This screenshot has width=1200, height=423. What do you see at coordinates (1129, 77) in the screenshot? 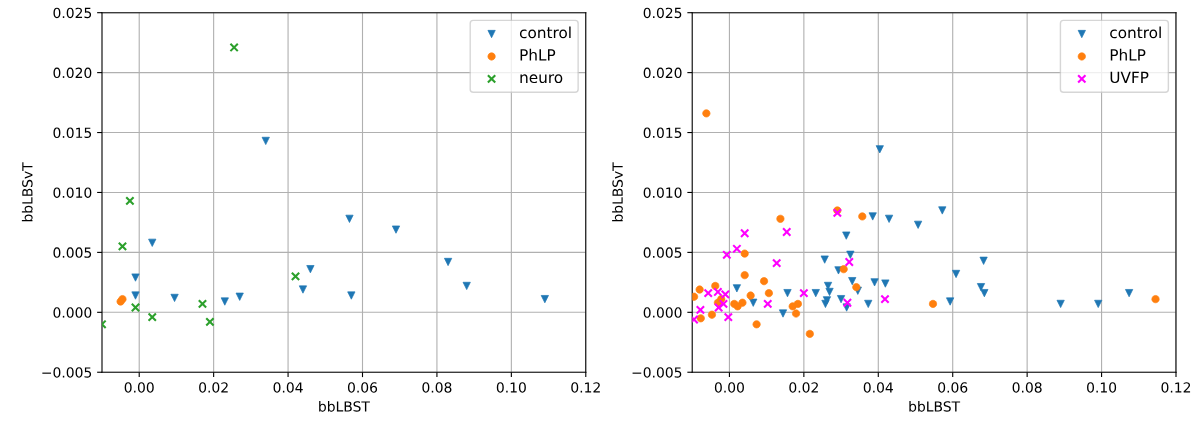
I see `legend-label: UVFP` at bounding box center [1129, 77].